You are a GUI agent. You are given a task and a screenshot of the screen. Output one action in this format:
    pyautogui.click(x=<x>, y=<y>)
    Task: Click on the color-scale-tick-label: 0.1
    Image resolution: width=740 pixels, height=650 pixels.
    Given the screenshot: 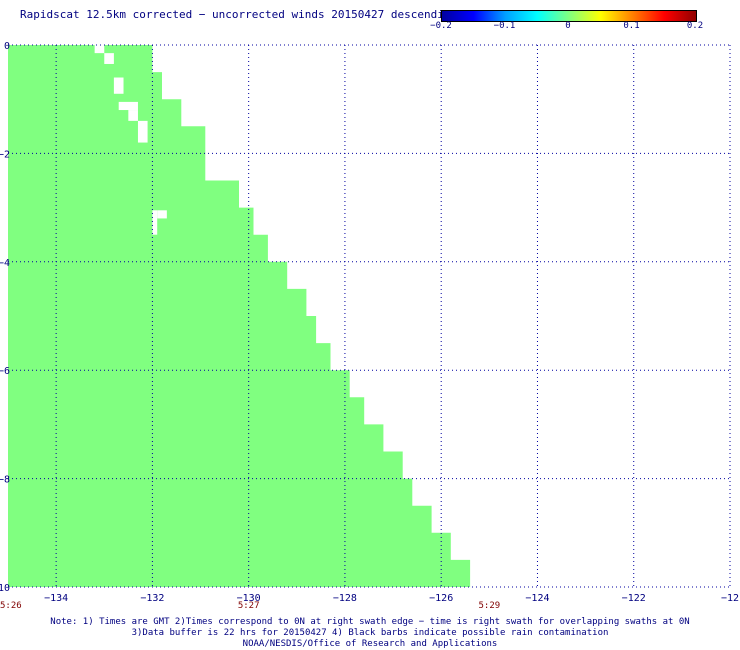 What is the action you would take?
    pyautogui.click(x=631, y=26)
    